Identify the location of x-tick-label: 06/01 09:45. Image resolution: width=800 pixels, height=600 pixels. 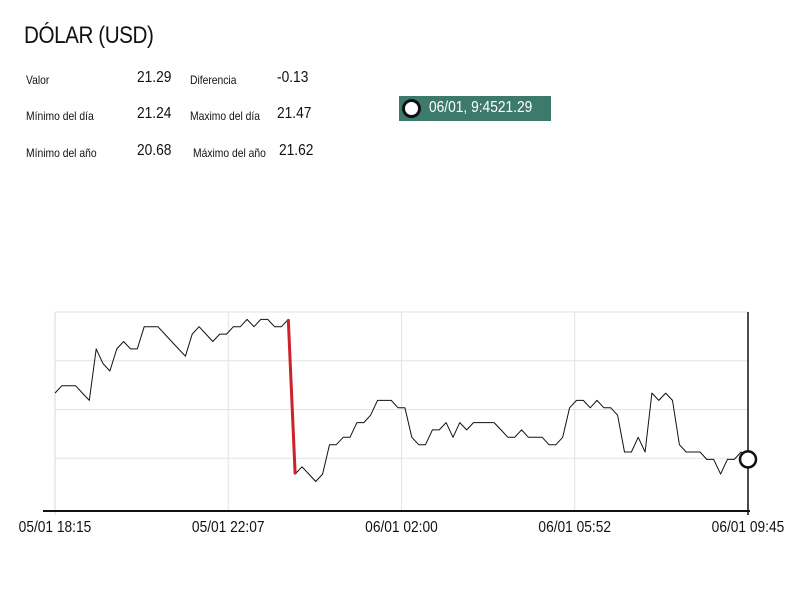
(748, 527).